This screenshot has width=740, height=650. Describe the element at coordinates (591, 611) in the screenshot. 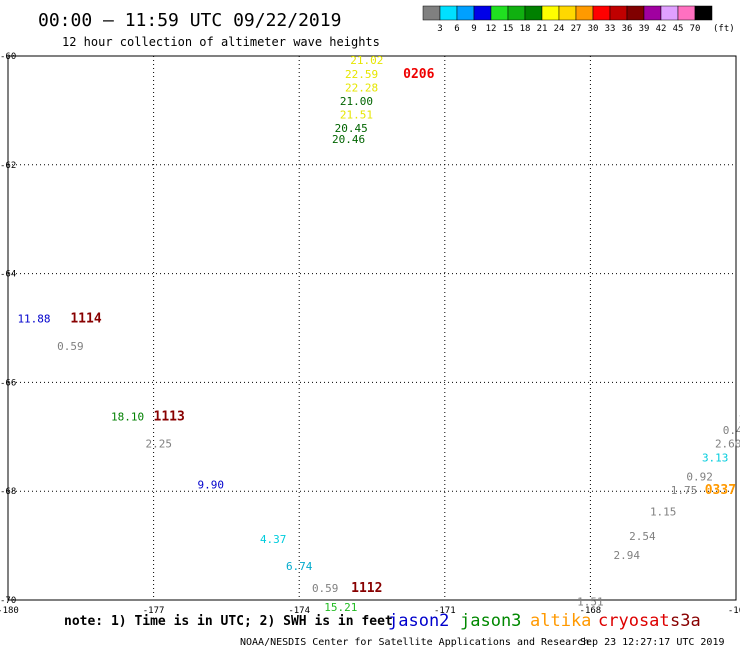

I see `x-tick-label: -168` at that location.